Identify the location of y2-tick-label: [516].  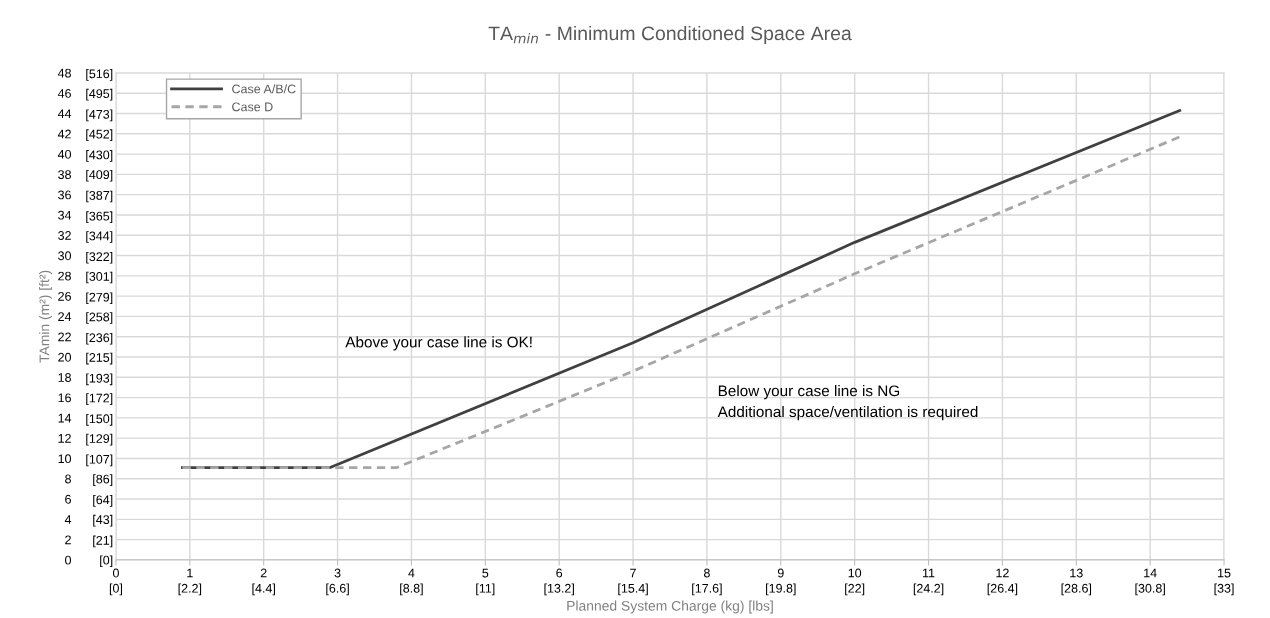
(99, 75).